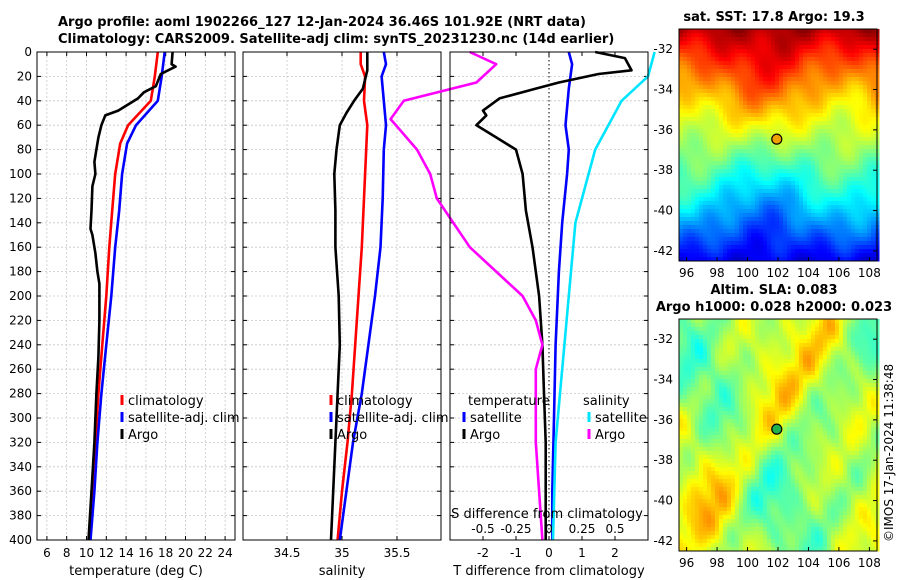 The image size is (900, 580). I want to click on map-title: sat. SST: 17.8 Argo: 19.3, so click(773, 17).